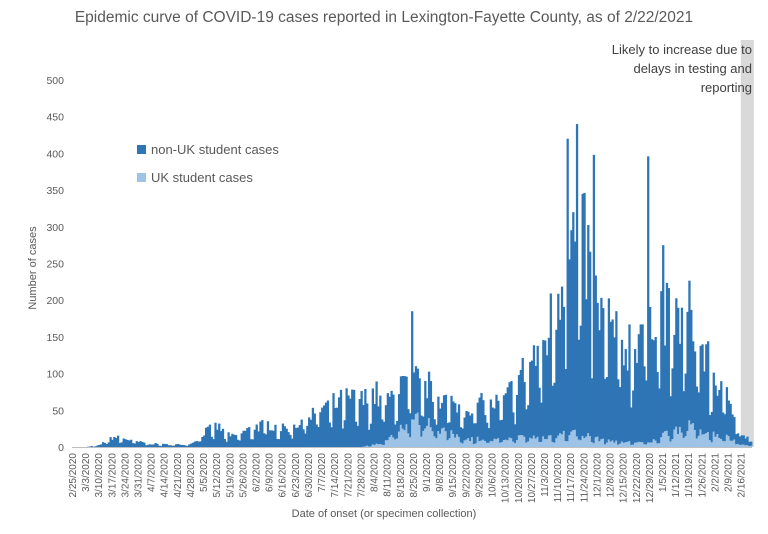 The width and height of the screenshot is (768, 534). What do you see at coordinates (215, 149) in the screenshot?
I see `legend-non-uk-label: non-UK student cases` at bounding box center [215, 149].